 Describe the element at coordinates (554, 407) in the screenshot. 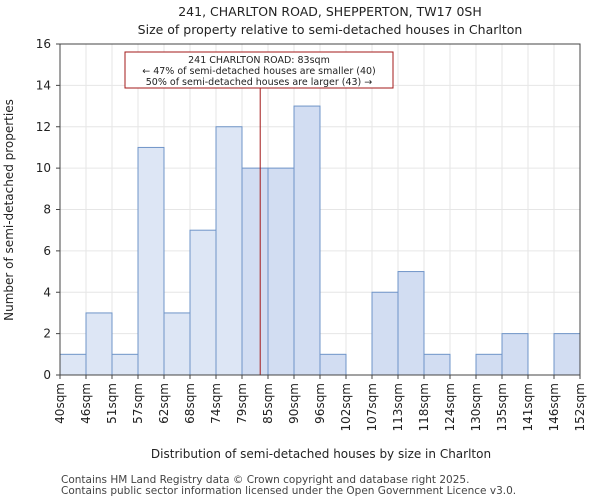

I see `x-tick-label-146sqm: 146sqm` at that location.